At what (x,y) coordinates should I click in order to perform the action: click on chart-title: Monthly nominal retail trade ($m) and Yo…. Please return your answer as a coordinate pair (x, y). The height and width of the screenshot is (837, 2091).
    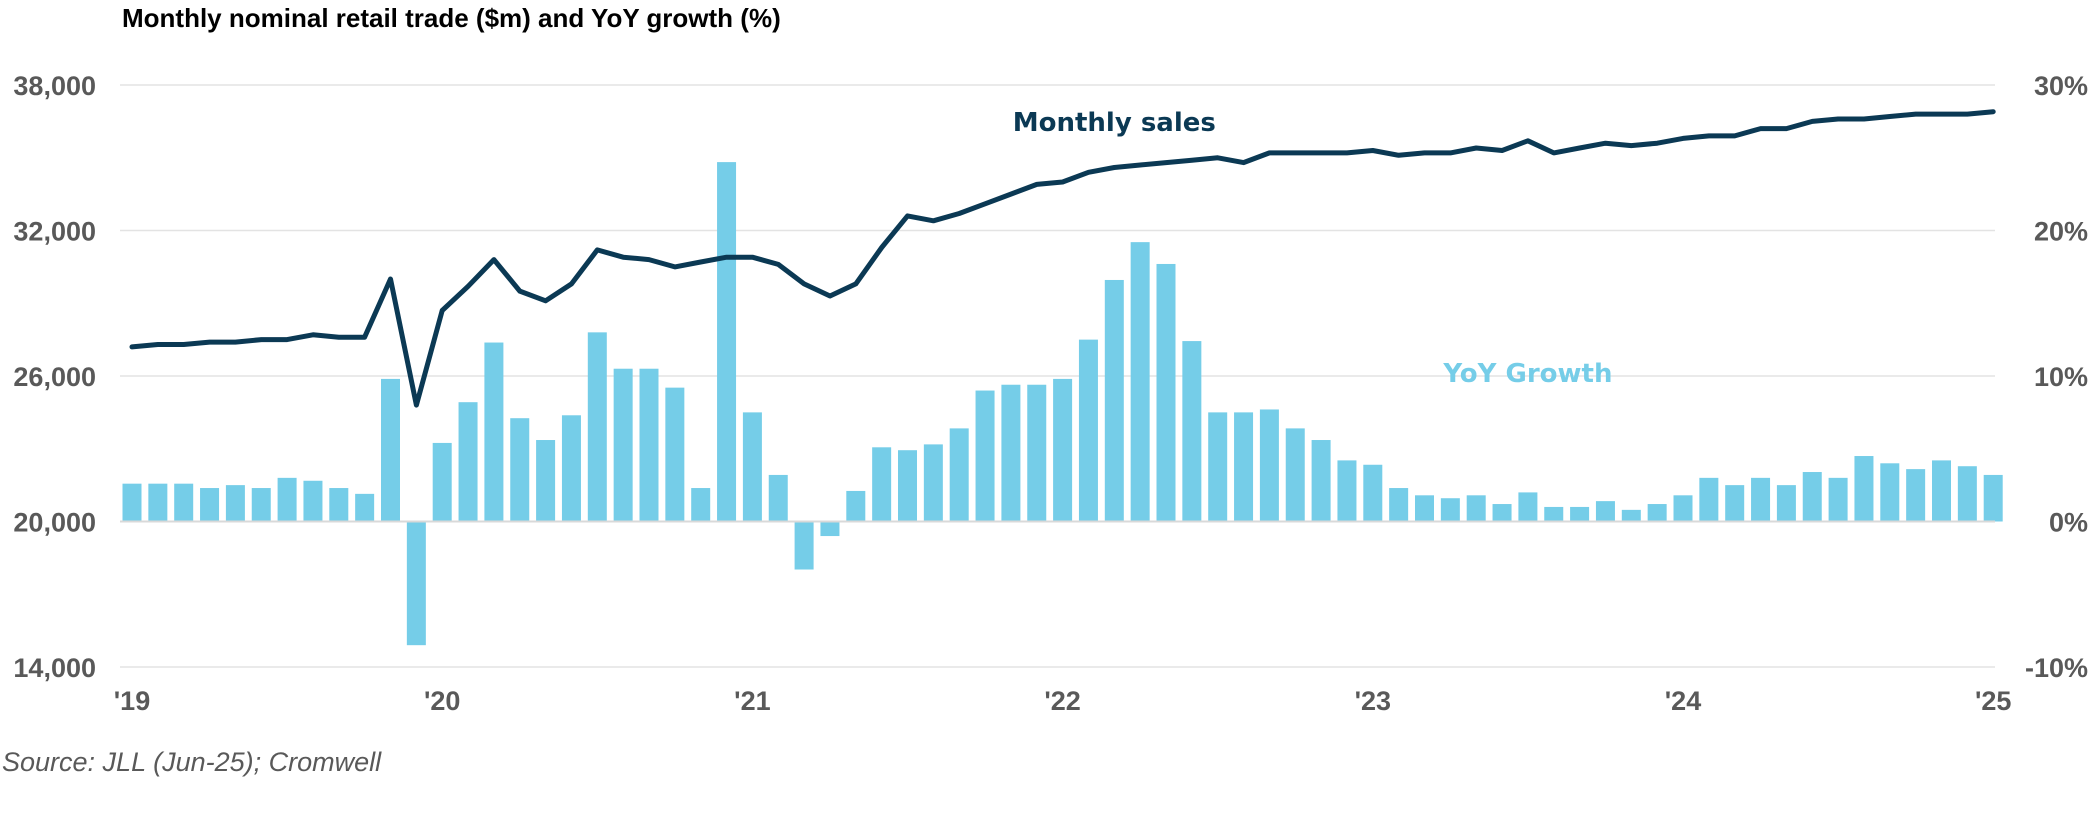
    Looking at the image, I should click on (451, 18).